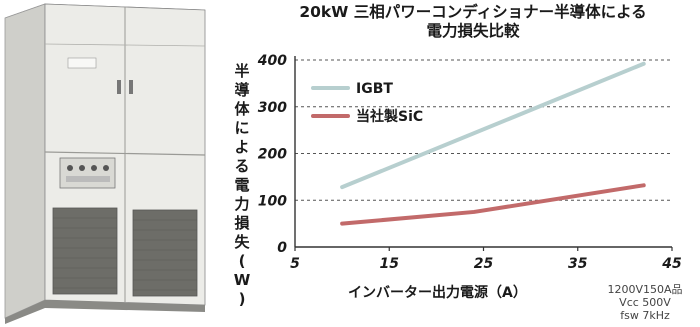 This screenshot has width=700, height=327. I want to click on legend-label-1: 当社製SiC, so click(389, 116).